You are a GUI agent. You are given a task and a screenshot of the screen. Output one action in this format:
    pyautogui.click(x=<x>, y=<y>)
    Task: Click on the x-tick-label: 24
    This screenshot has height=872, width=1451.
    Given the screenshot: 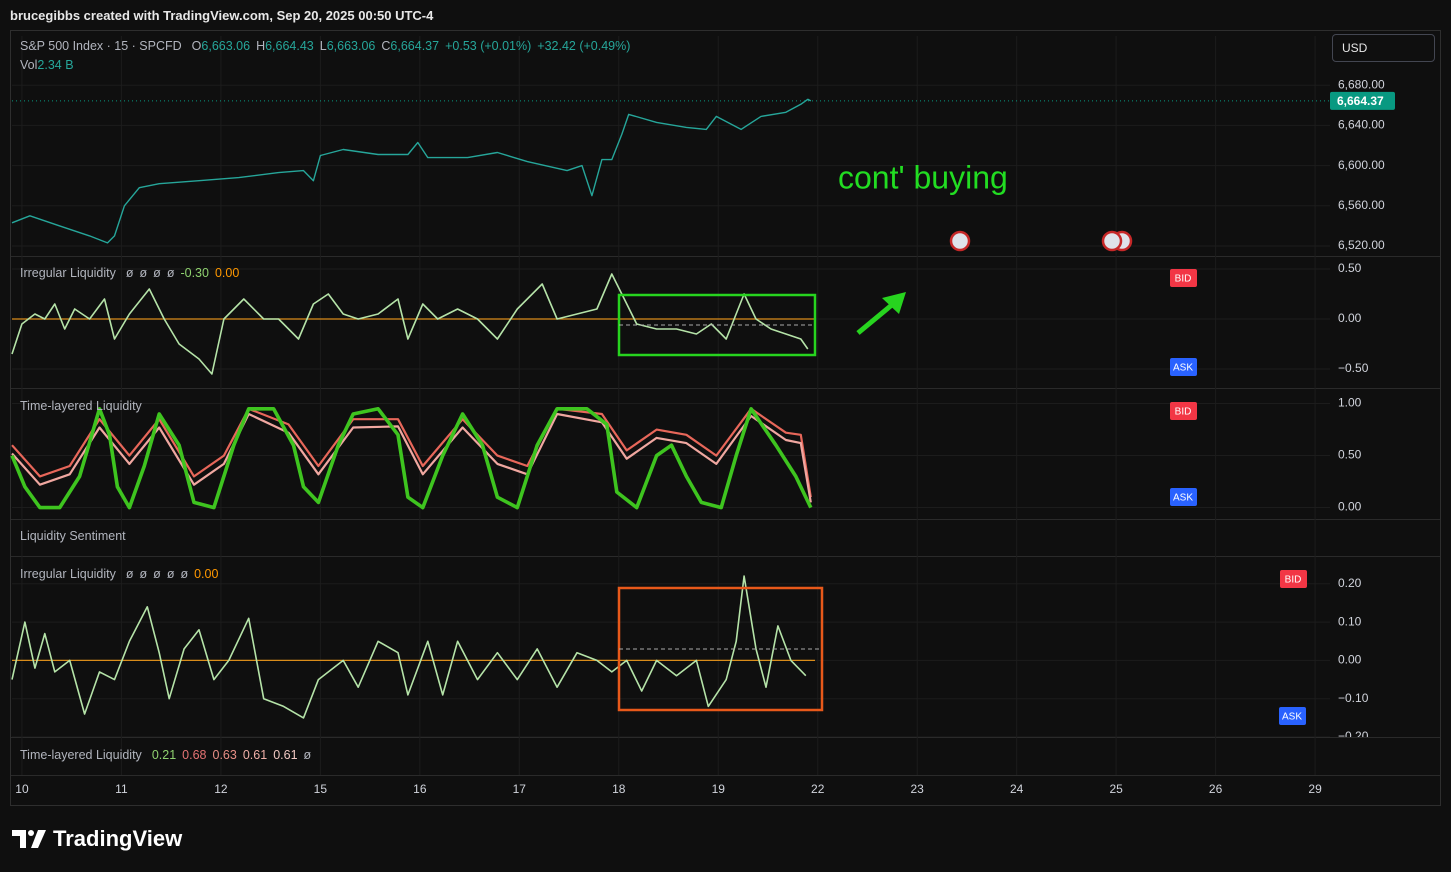 What is the action you would take?
    pyautogui.click(x=1017, y=789)
    